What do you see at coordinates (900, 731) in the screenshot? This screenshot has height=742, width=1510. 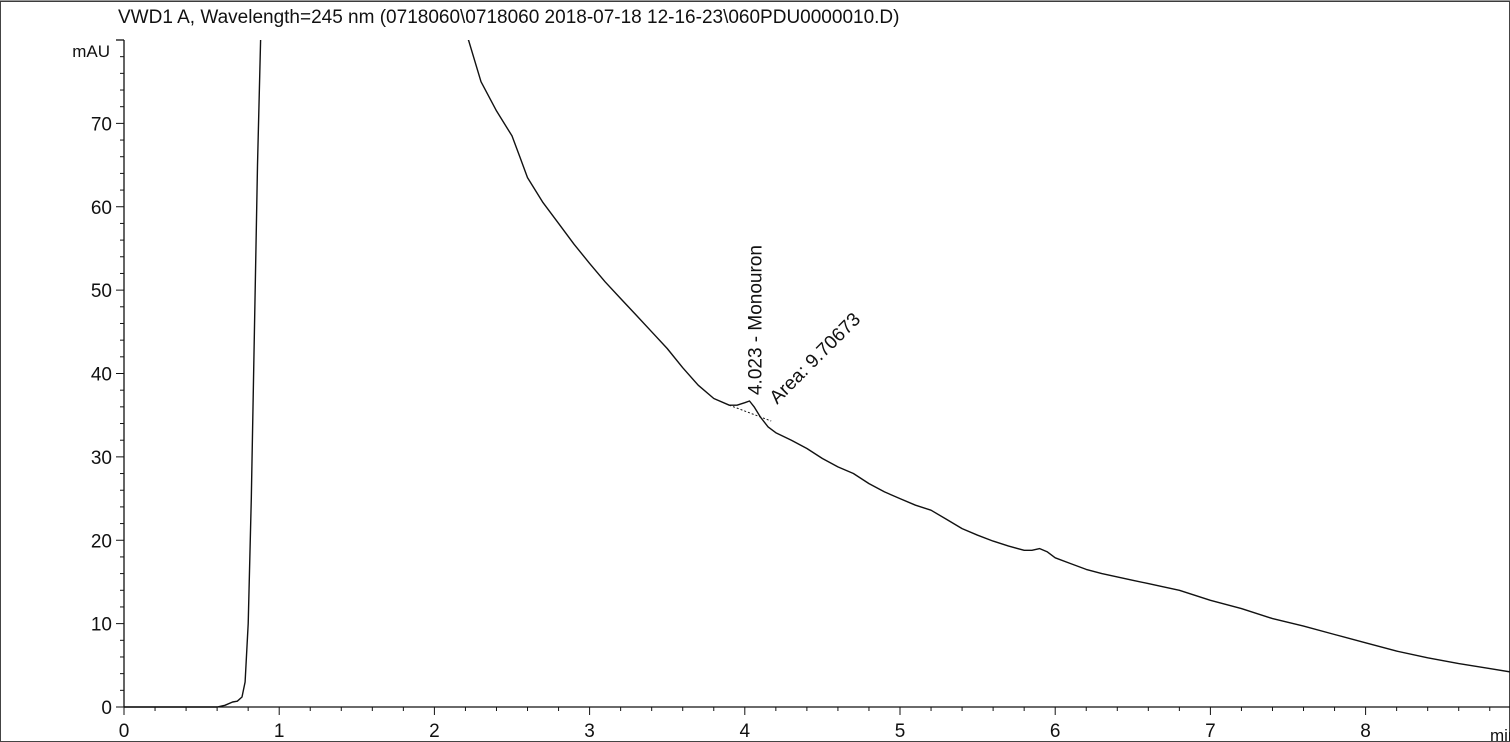 I see `x-tick-label: 5` at bounding box center [900, 731].